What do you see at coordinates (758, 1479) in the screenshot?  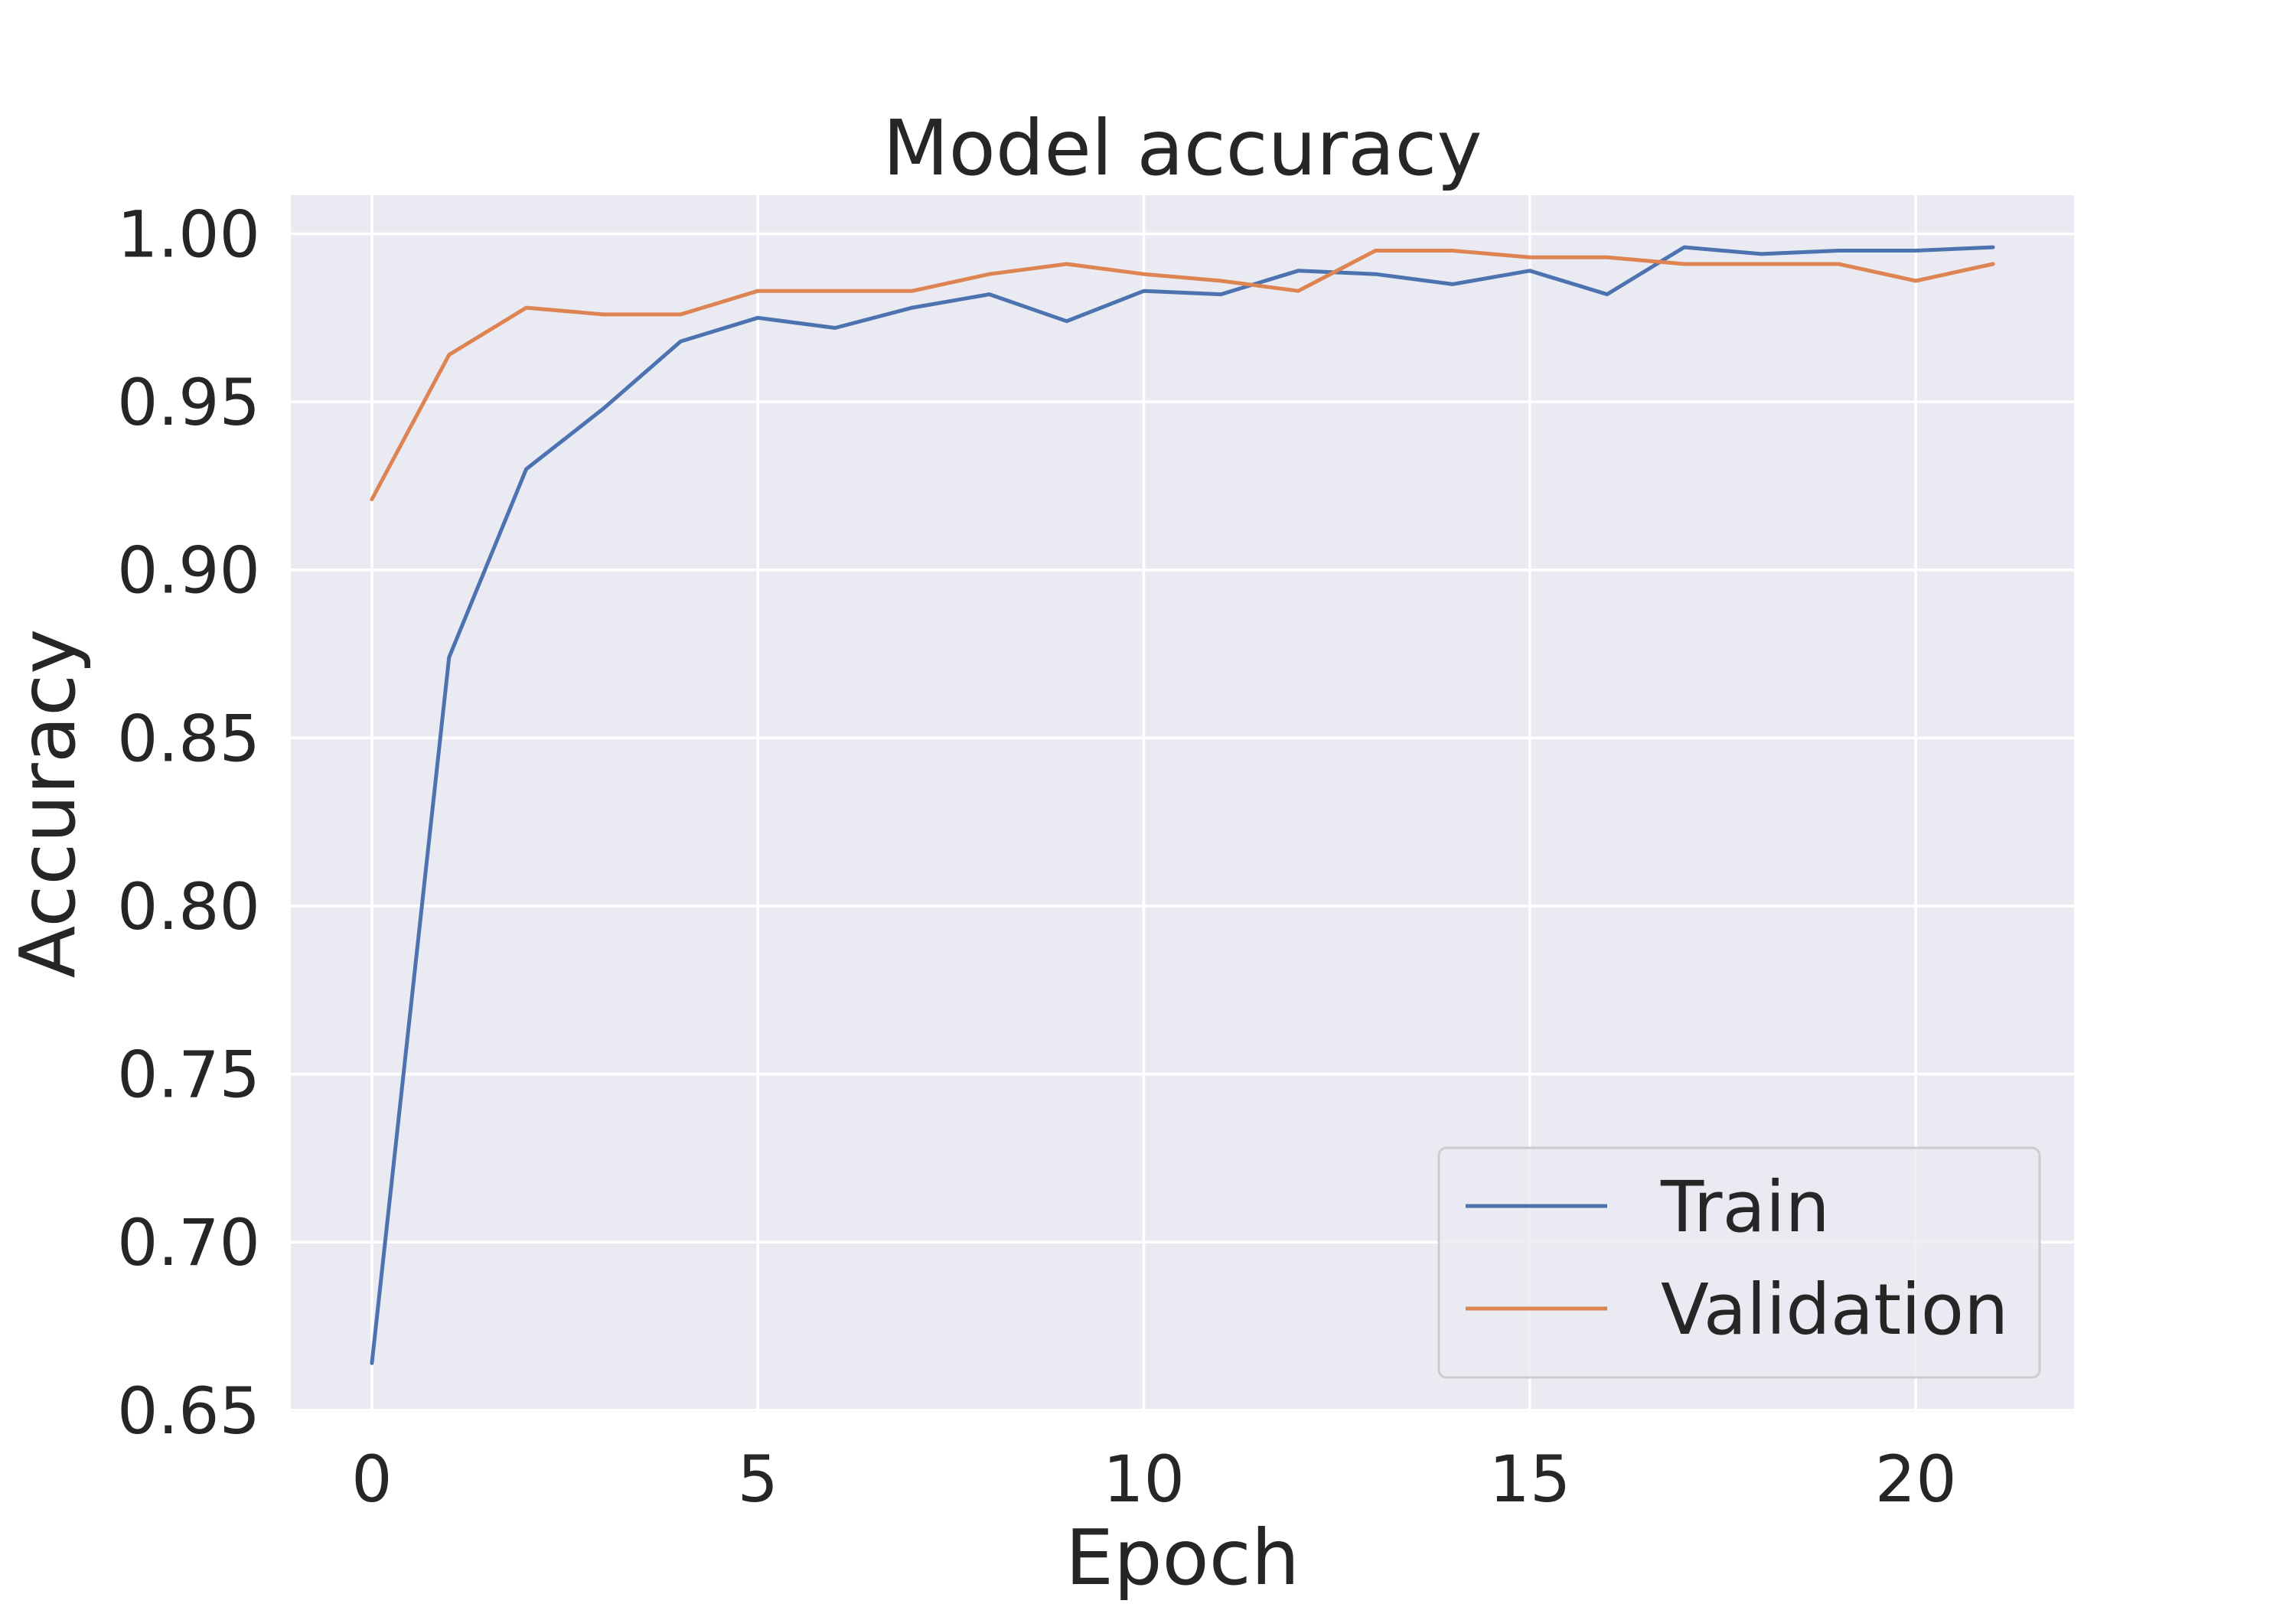 I see `x-tick-label: 5` at bounding box center [758, 1479].